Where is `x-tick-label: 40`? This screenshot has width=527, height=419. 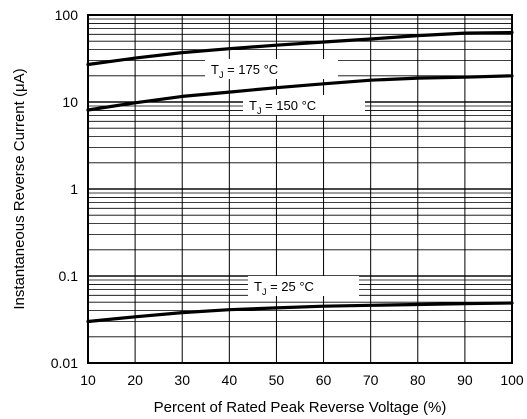 x-tick-label: 40 is located at coordinates (230, 380).